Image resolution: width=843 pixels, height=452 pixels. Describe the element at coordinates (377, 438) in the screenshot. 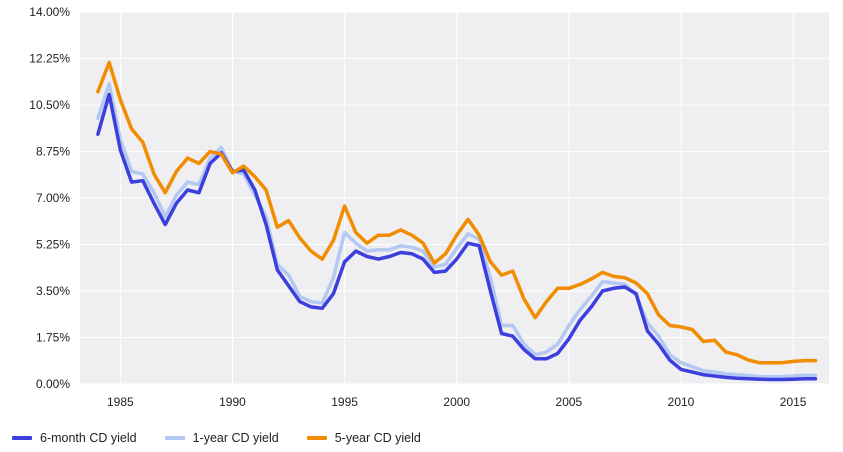

I see `legend-label-5-year: 5-year CD yield` at that location.